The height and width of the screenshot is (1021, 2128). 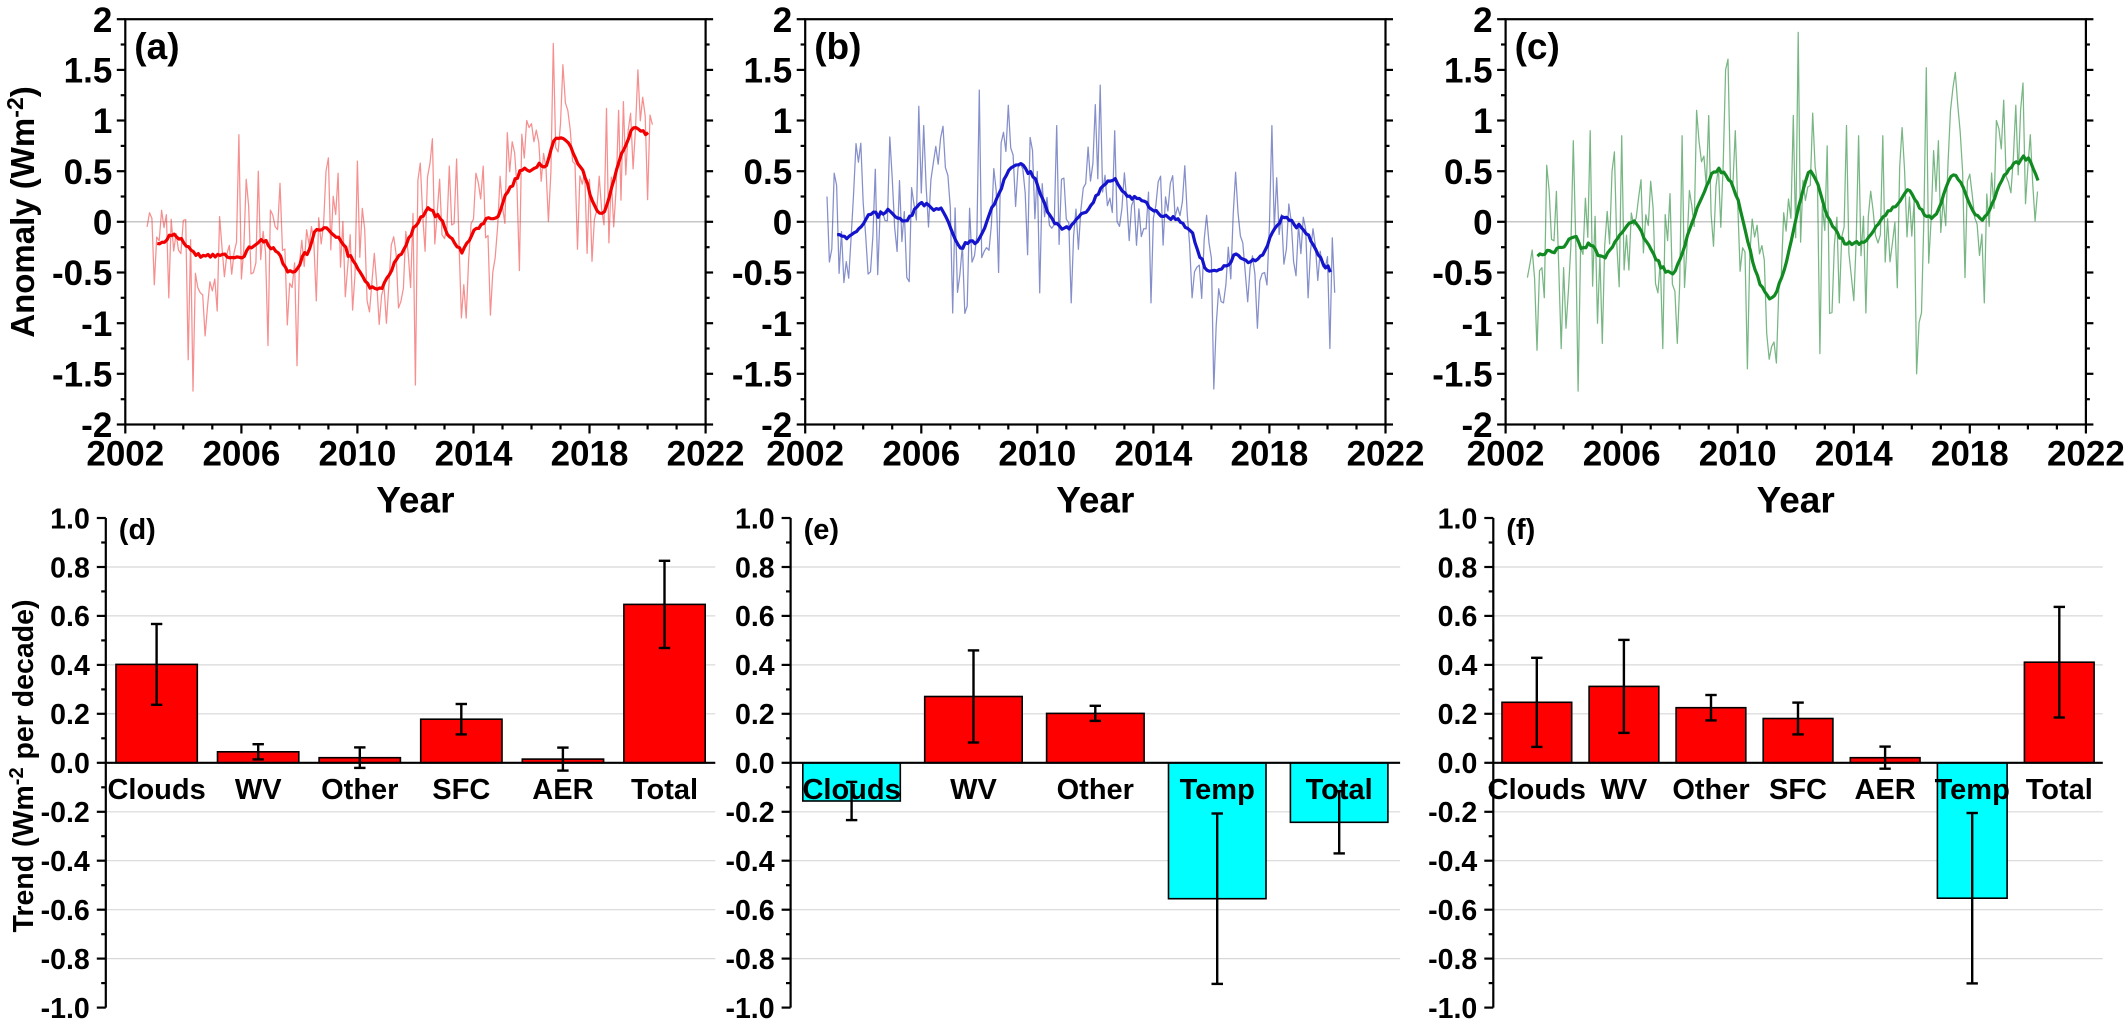 I want to click on svg-text: (c), so click(x=1537, y=46).